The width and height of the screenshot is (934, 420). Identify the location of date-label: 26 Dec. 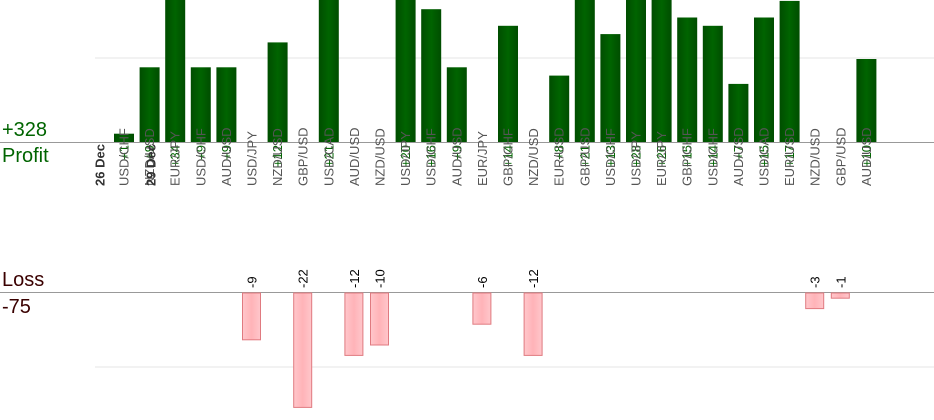
(100, 165).